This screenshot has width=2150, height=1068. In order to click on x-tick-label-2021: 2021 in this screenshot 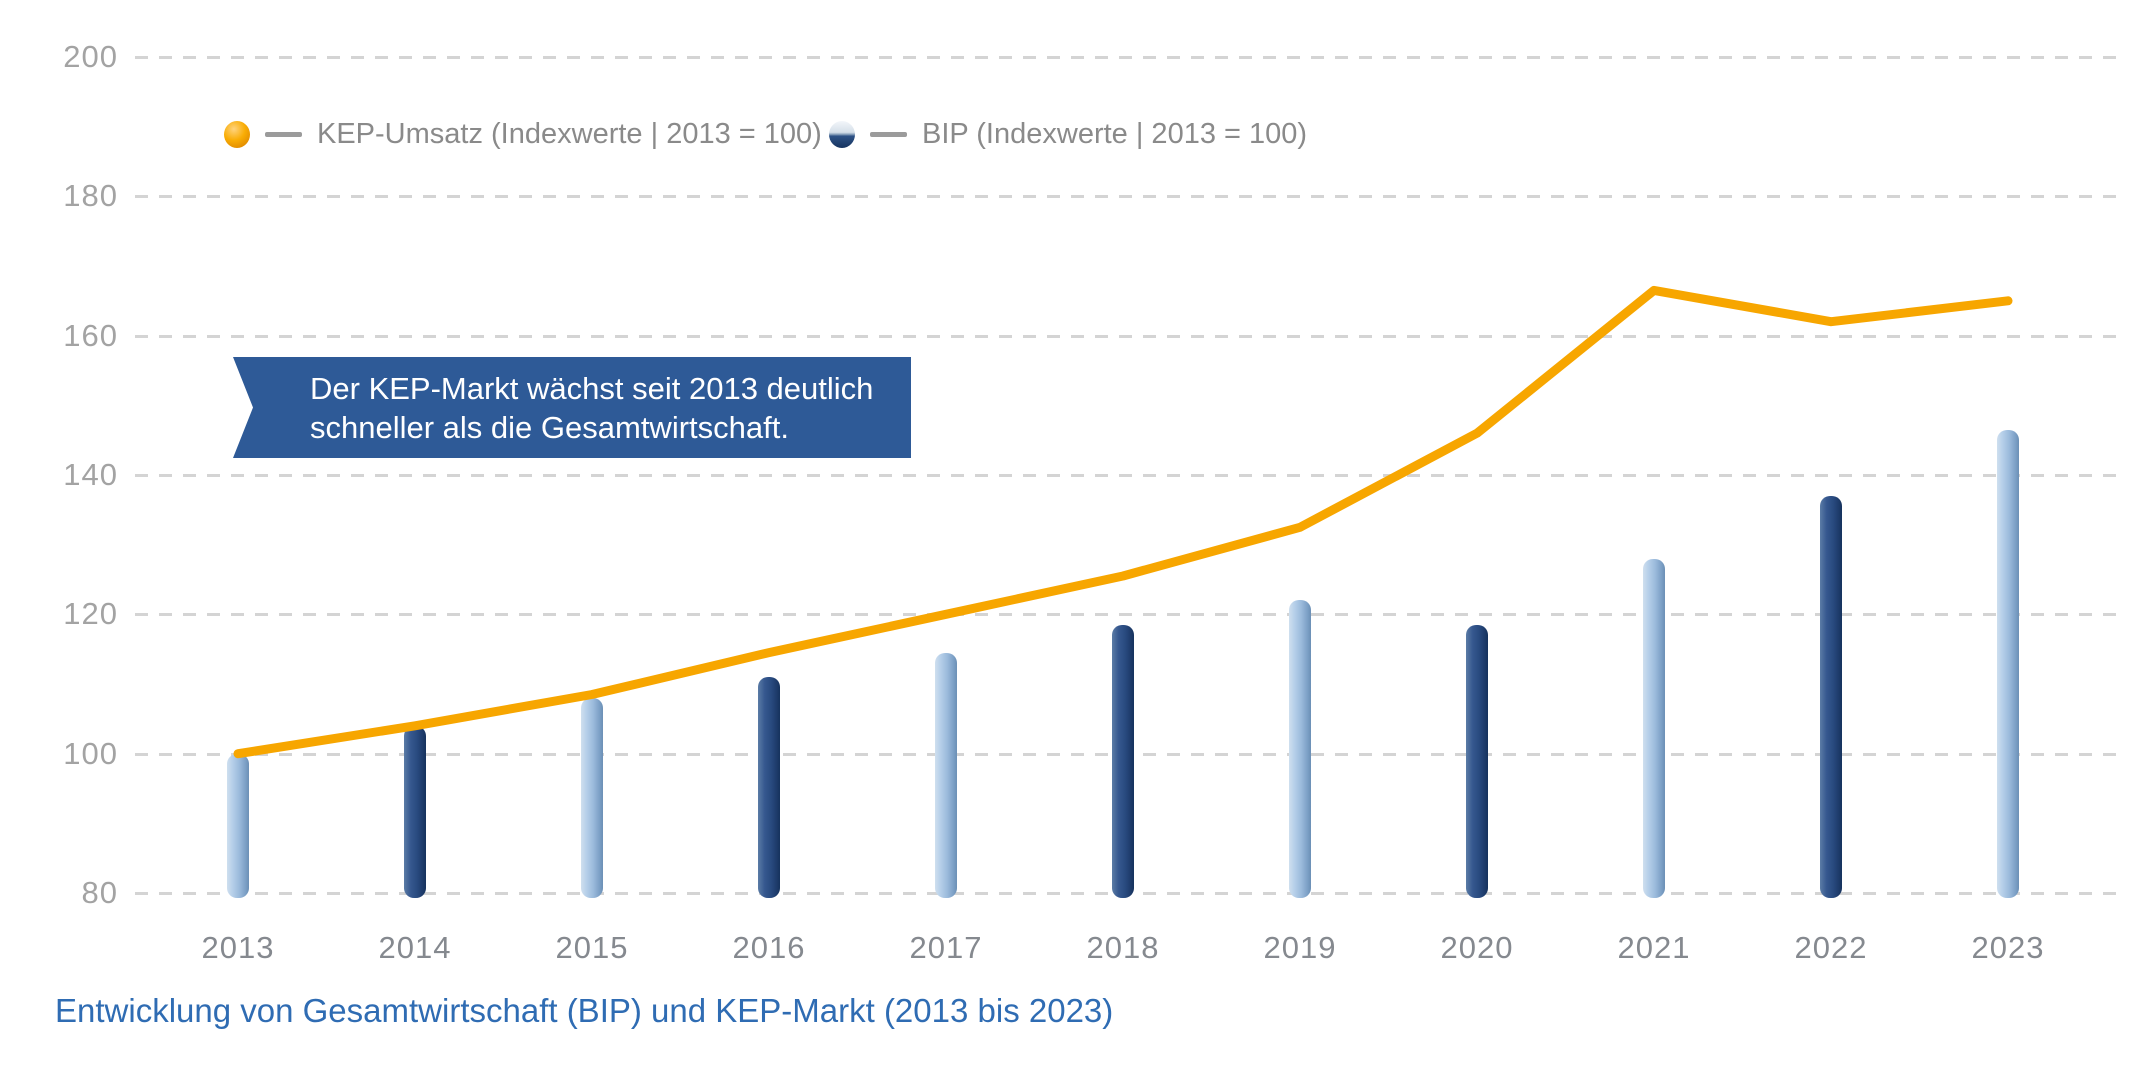, I will do `click(1654, 947)`.